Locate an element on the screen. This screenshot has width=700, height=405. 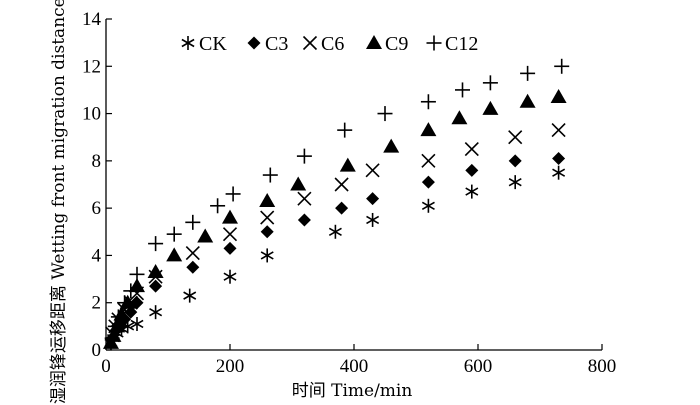
legend-label: C12 is located at coordinates (461, 44).